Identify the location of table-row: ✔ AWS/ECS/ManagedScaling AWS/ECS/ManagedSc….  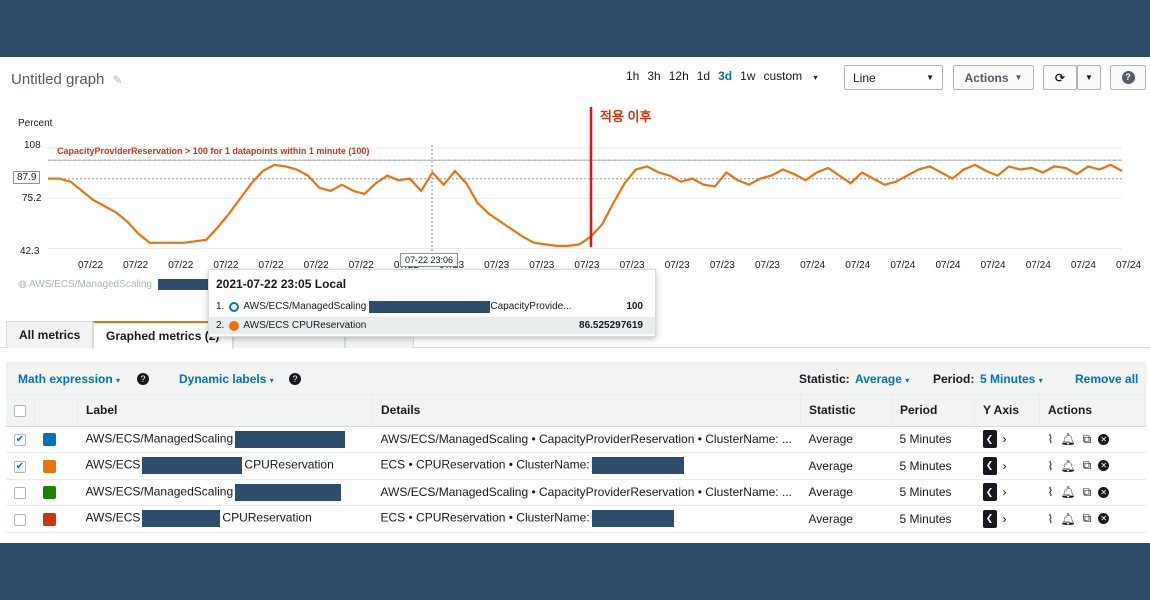
(576, 439).